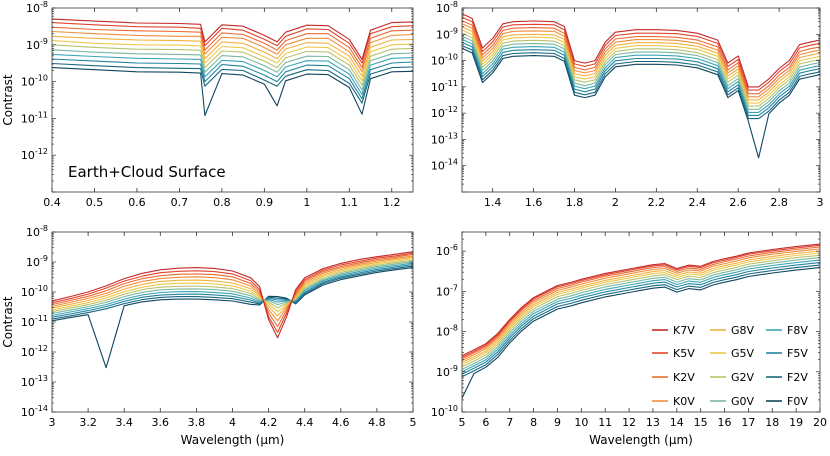 The height and width of the screenshot is (456, 830). Describe the element at coordinates (684, 377) in the screenshot. I see `legend-label: K2V` at that location.